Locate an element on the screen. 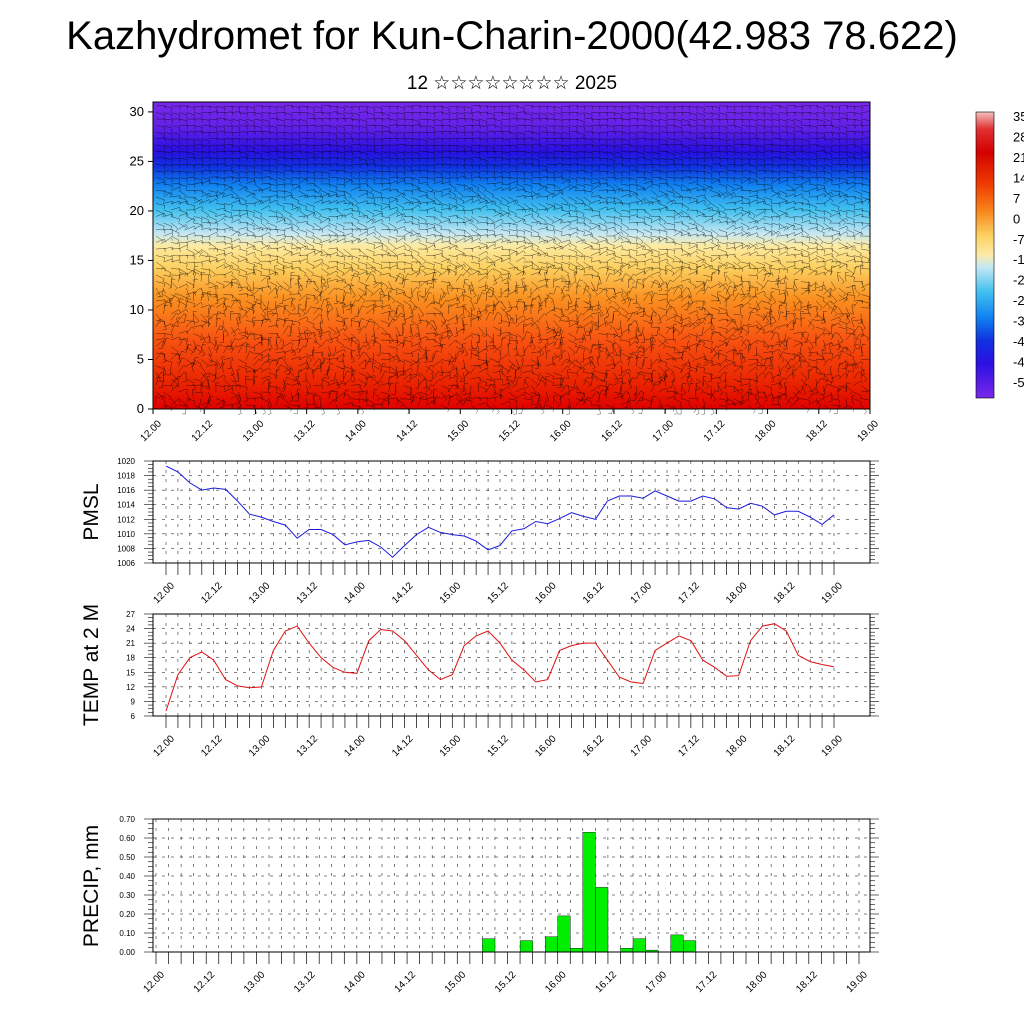 Image resolution: width=1024 pixels, height=1024 pixels. x-tick-label: 12.00 is located at coordinates (151, 431).